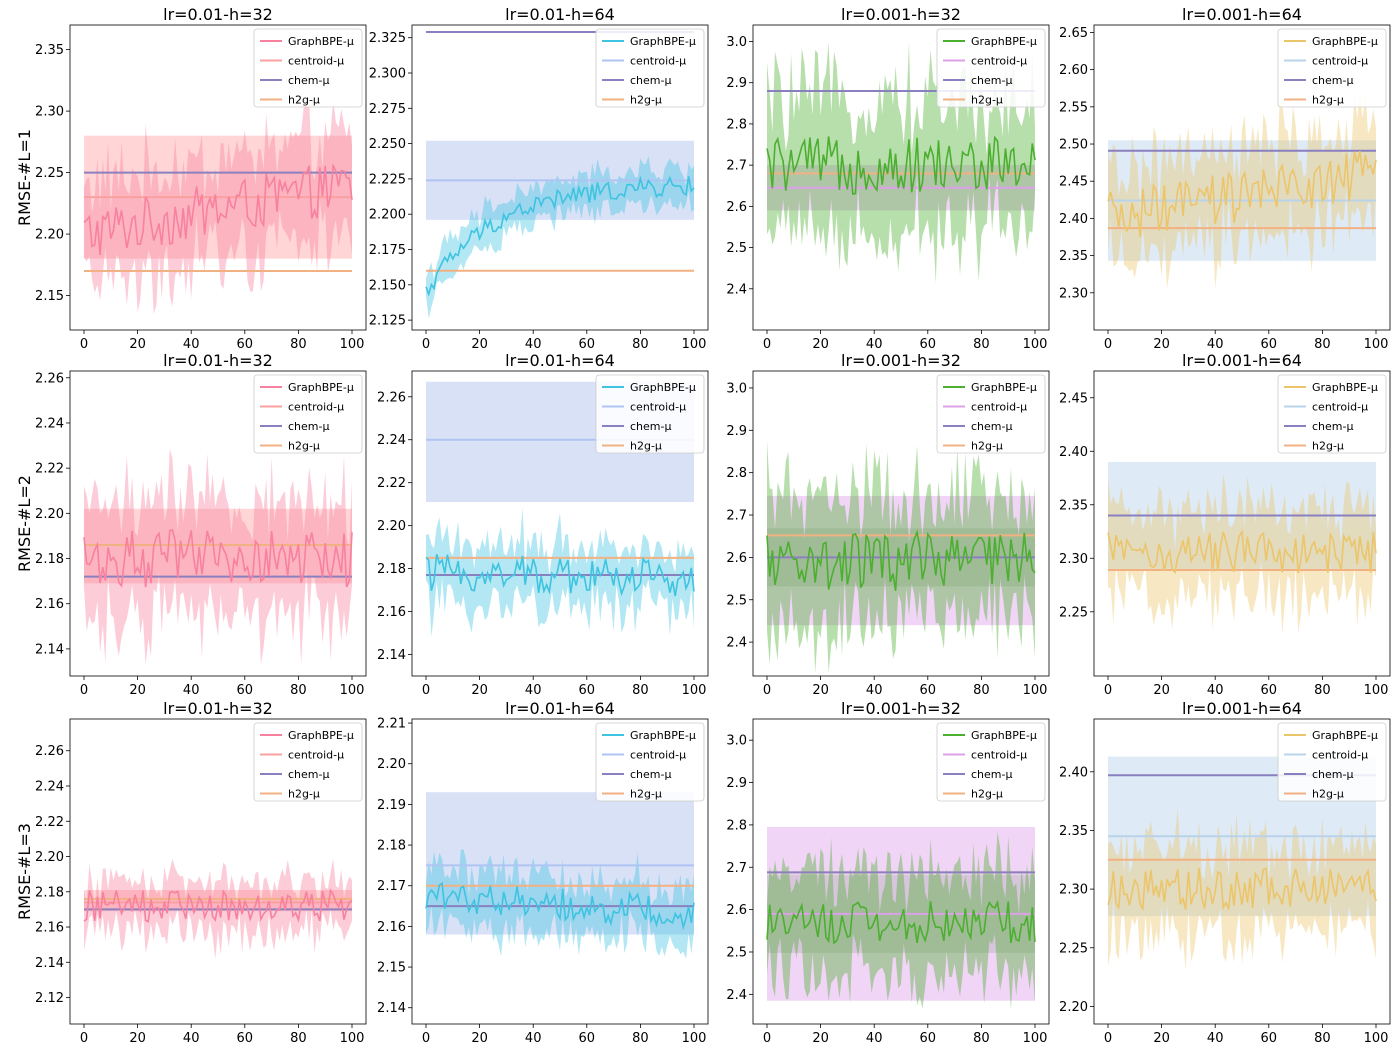 This screenshot has width=1400, height=1050. What do you see at coordinates (49, 857) in the screenshot?
I see `y-tick-label: 2.20` at bounding box center [49, 857].